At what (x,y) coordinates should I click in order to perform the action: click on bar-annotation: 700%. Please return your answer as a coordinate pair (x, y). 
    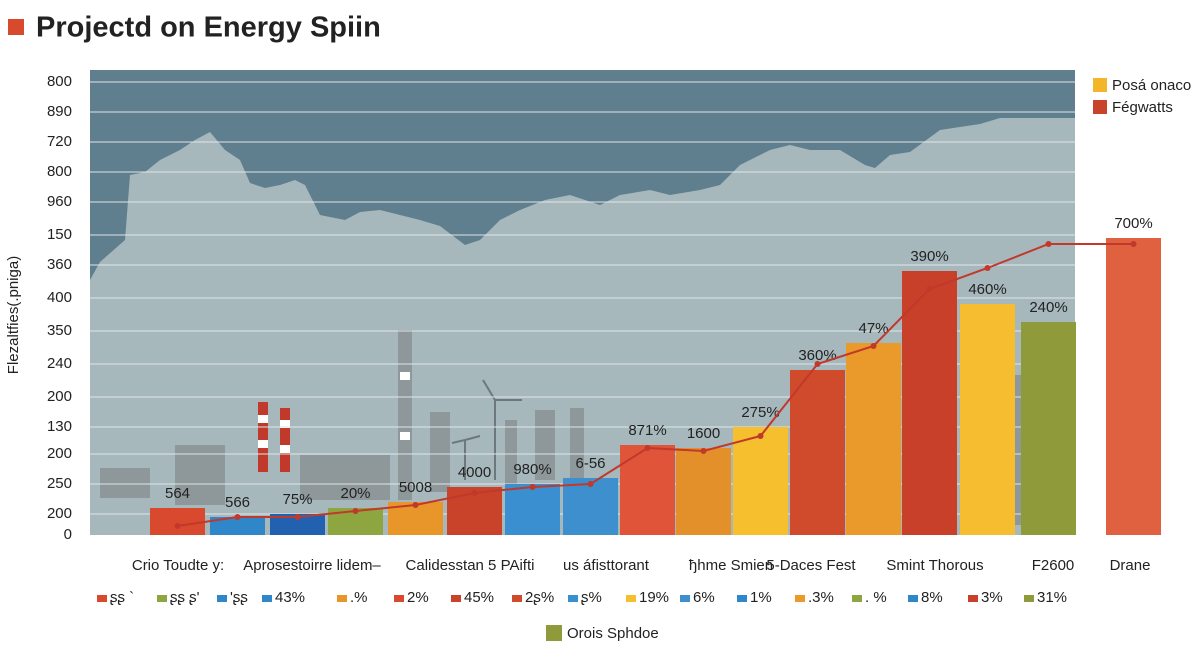
    Looking at the image, I should click on (1133, 223).